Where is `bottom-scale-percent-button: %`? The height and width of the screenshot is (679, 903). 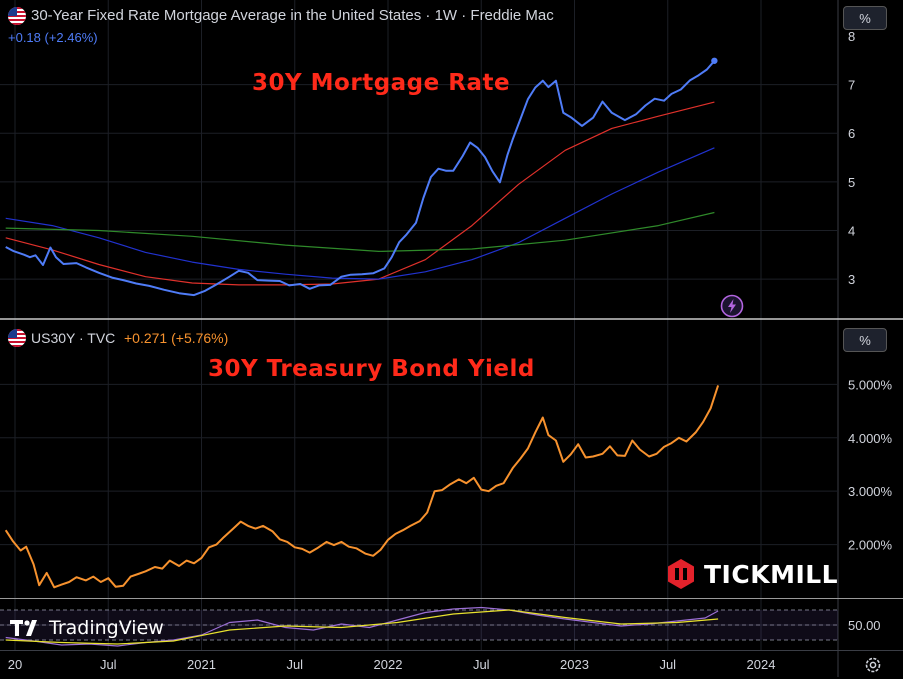 bottom-scale-percent-button: % is located at coordinates (865, 340).